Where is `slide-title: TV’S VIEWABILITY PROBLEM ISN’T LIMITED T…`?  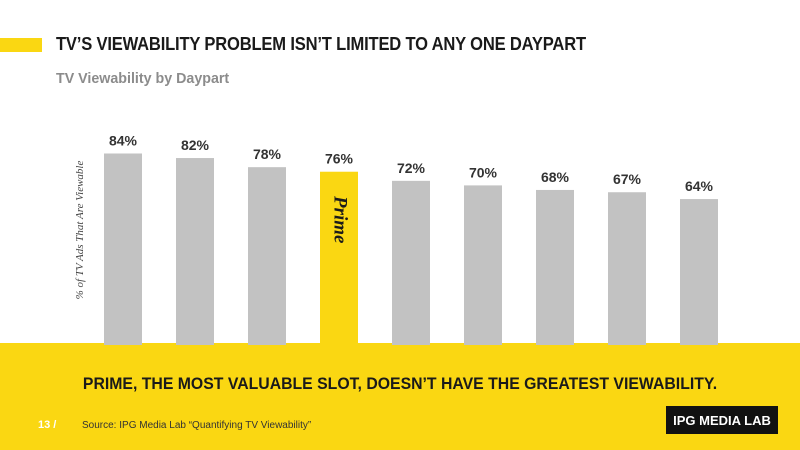
slide-title: TV’S VIEWABILITY PROBLEM ISN’T LIMITED T… is located at coordinates (321, 44).